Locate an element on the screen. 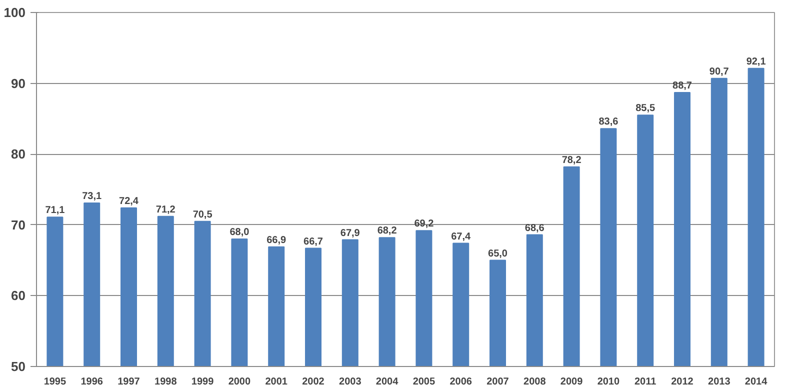  x-tick-label: 2010 is located at coordinates (608, 382).